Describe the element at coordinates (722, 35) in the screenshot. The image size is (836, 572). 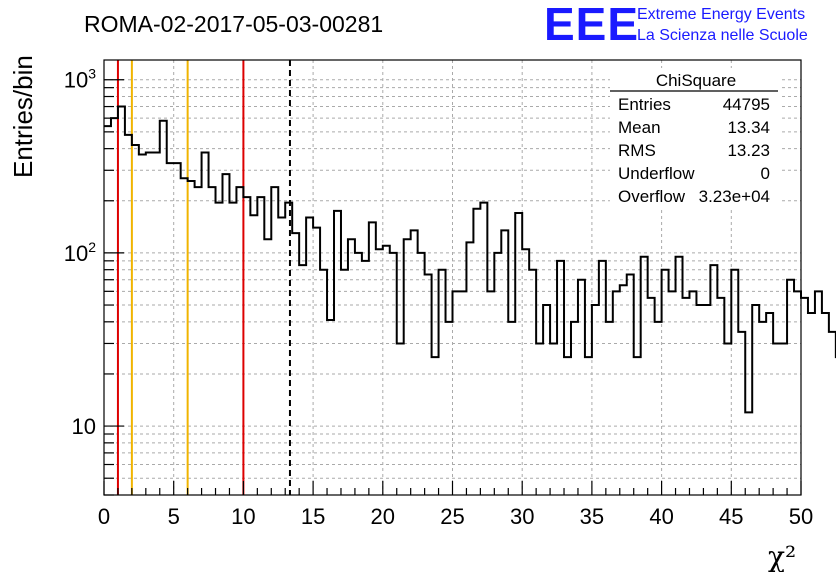
I see `logo-line-2: La Scienza nelle Scuole` at that location.